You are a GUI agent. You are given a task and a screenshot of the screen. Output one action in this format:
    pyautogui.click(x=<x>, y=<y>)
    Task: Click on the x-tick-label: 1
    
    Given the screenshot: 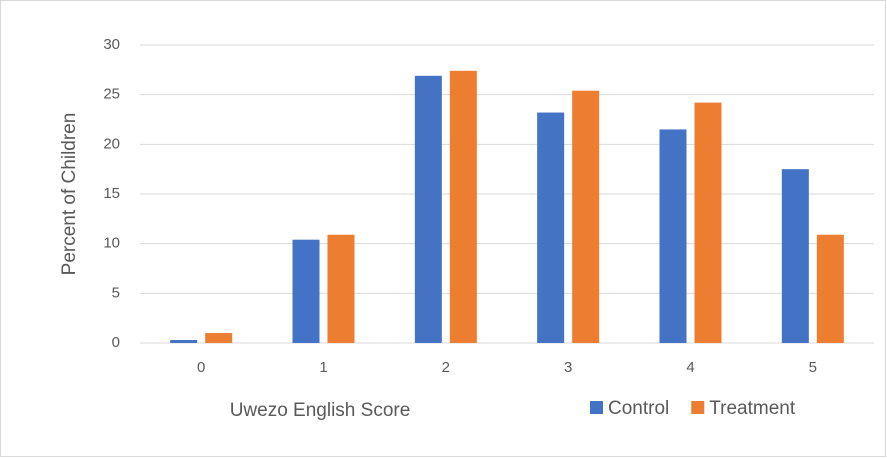 What is the action you would take?
    pyautogui.click(x=323, y=367)
    